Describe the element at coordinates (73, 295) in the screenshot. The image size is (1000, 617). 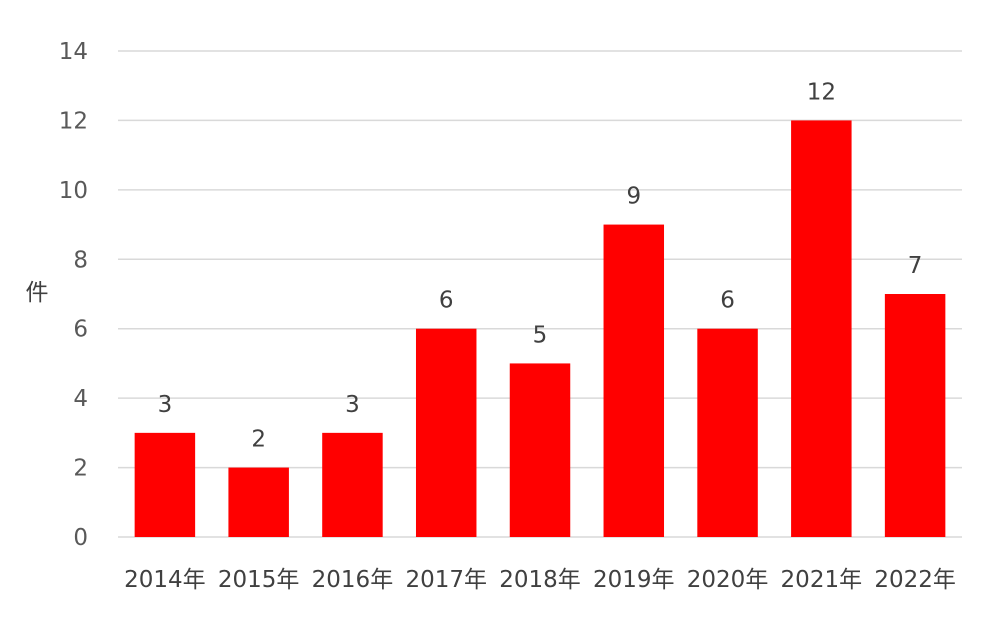
I see `y-axis-ticks: 0 2 4 6 8 10 12 14` at that location.